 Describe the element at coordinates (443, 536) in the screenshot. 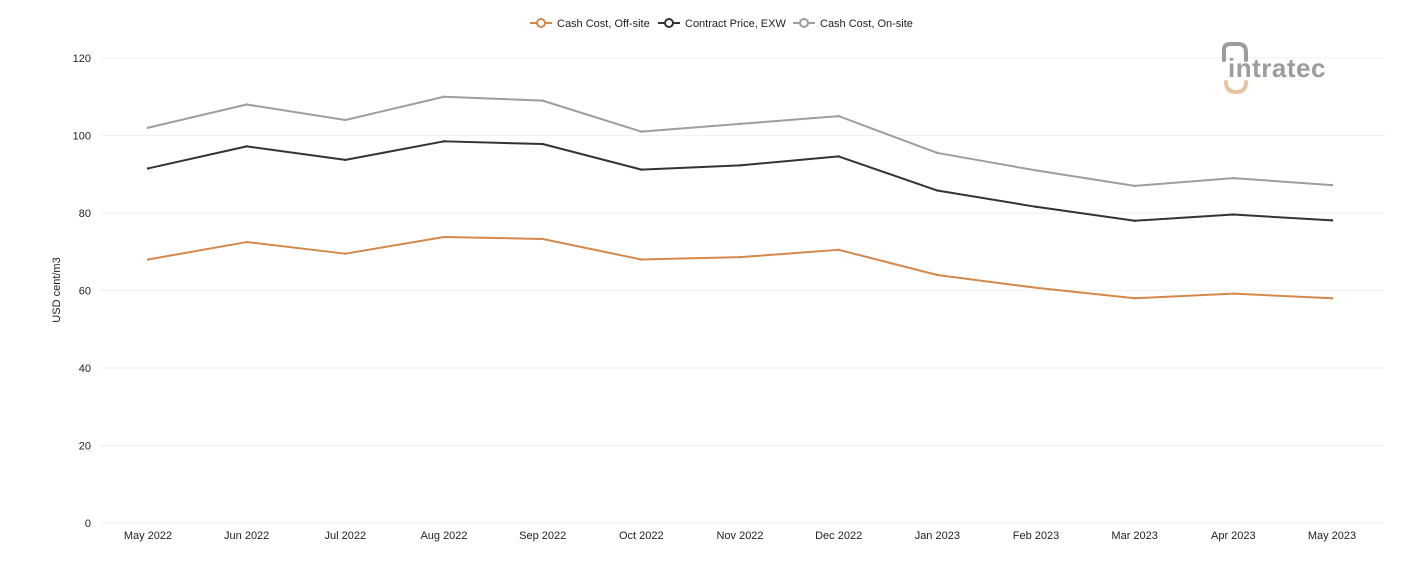

I see `x-tick-label: Aug 2022` at that location.